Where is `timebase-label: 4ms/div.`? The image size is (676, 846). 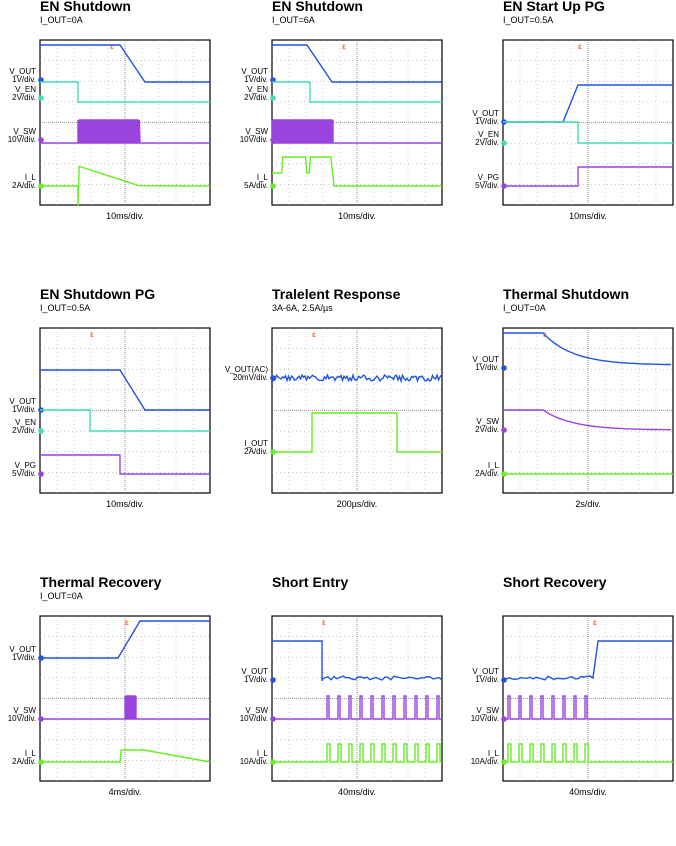 timebase-label: 4ms/div. is located at coordinates (125, 792).